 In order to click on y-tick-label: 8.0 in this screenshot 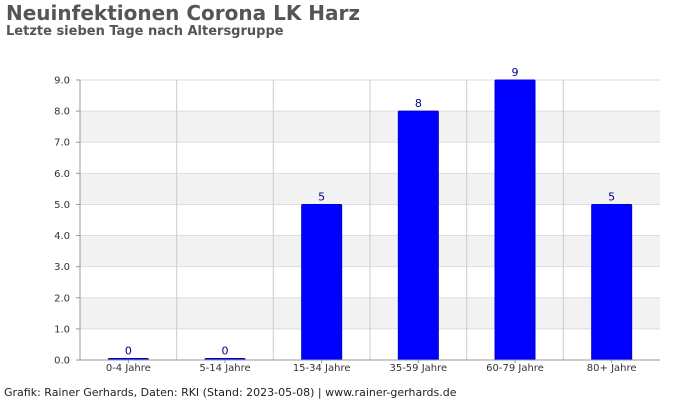, I will do `click(62, 112)`.